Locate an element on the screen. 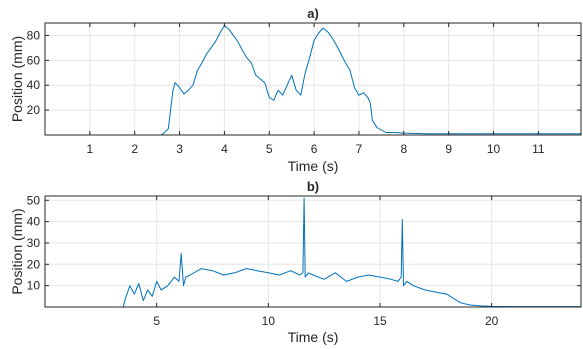  a-y-tick-label: 80 is located at coordinates (34, 35).